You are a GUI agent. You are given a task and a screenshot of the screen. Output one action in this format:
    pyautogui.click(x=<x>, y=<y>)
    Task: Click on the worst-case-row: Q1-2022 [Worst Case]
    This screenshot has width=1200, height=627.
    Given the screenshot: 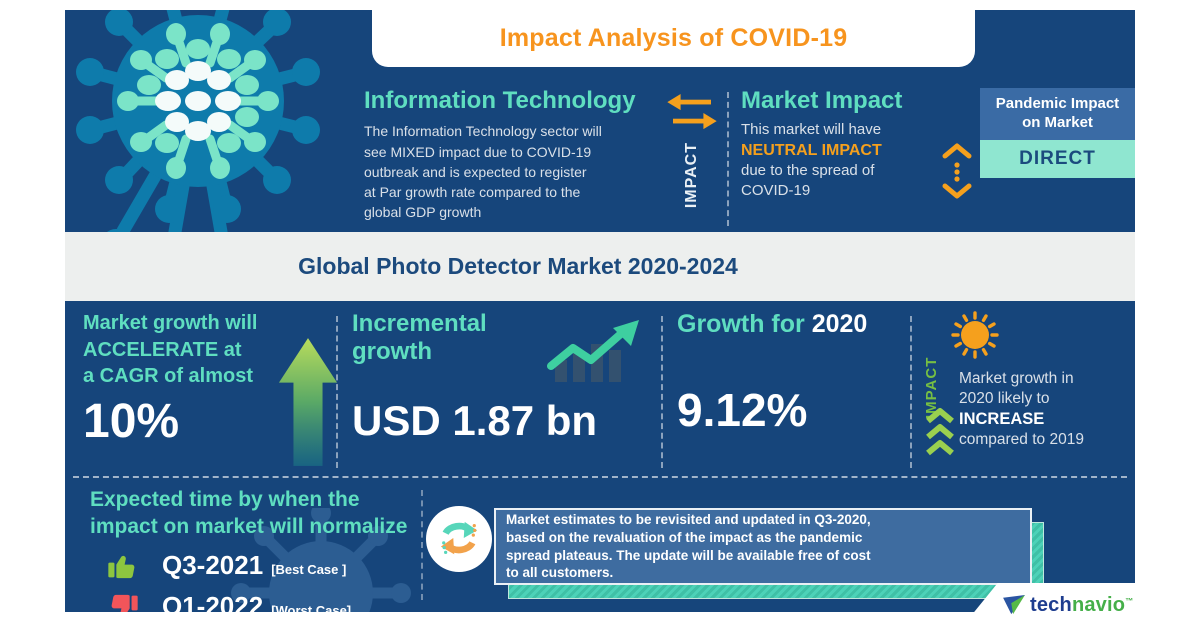 What is the action you would take?
    pyautogui.click(x=260, y=601)
    